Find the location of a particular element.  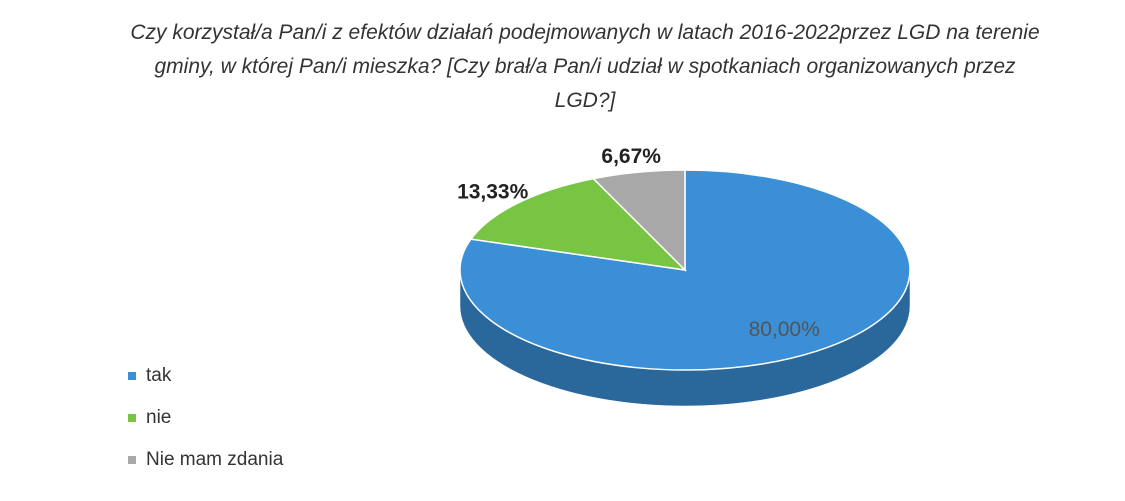

legend-label: nie is located at coordinates (158, 417).